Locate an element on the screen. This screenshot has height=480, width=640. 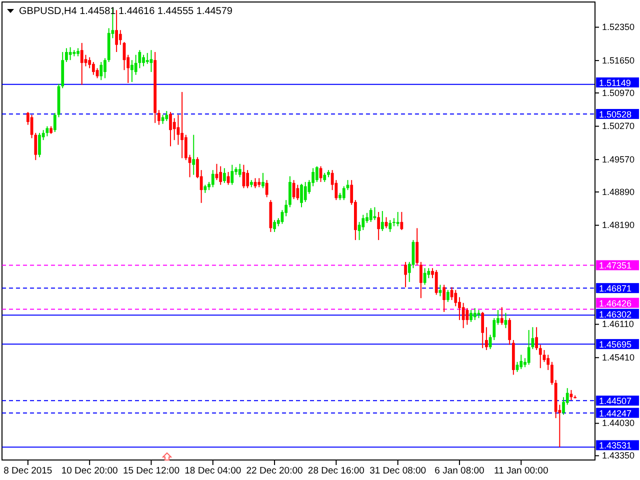
ref-line-label: 1.51149 is located at coordinates (615, 83).